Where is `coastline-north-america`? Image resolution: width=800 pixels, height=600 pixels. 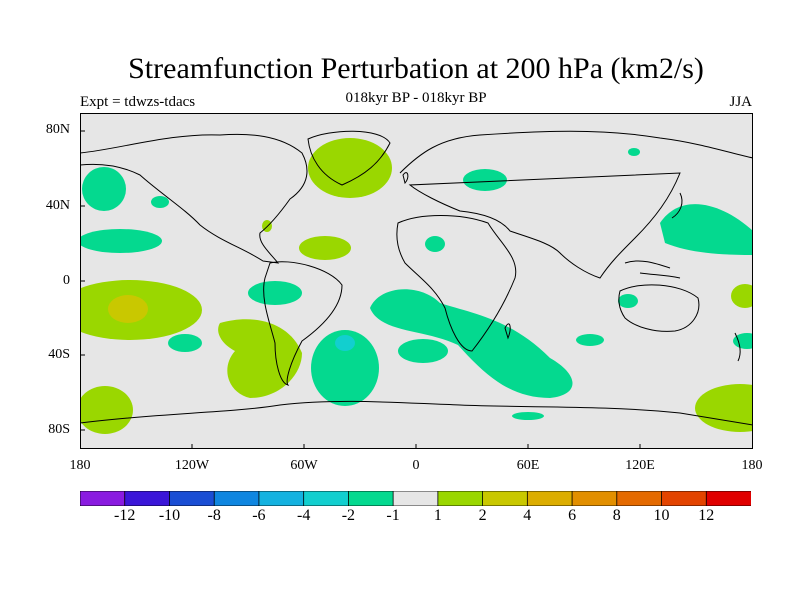 coastline-north-america is located at coordinates (194, 198).